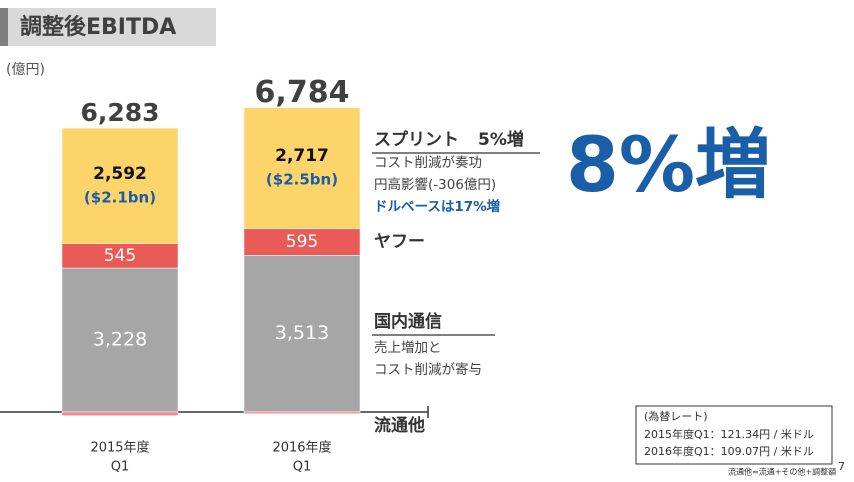 The image size is (854, 482). Describe the element at coordinates (25, 70) in the screenshot. I see `unit-label: (億円)` at that location.